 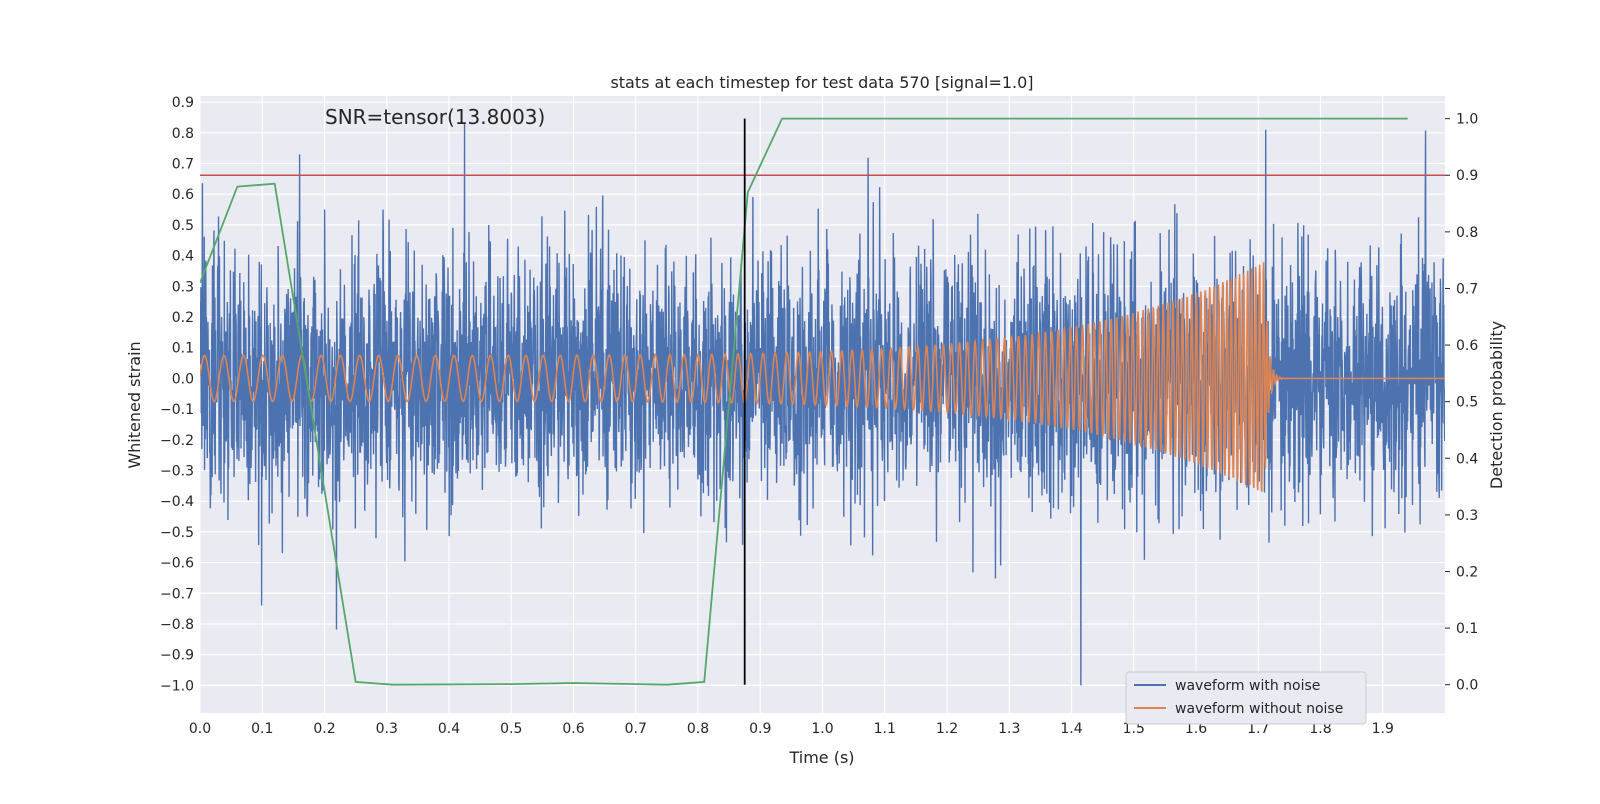 I want to click on x-tick-label: 1.9, so click(x=1383, y=729).